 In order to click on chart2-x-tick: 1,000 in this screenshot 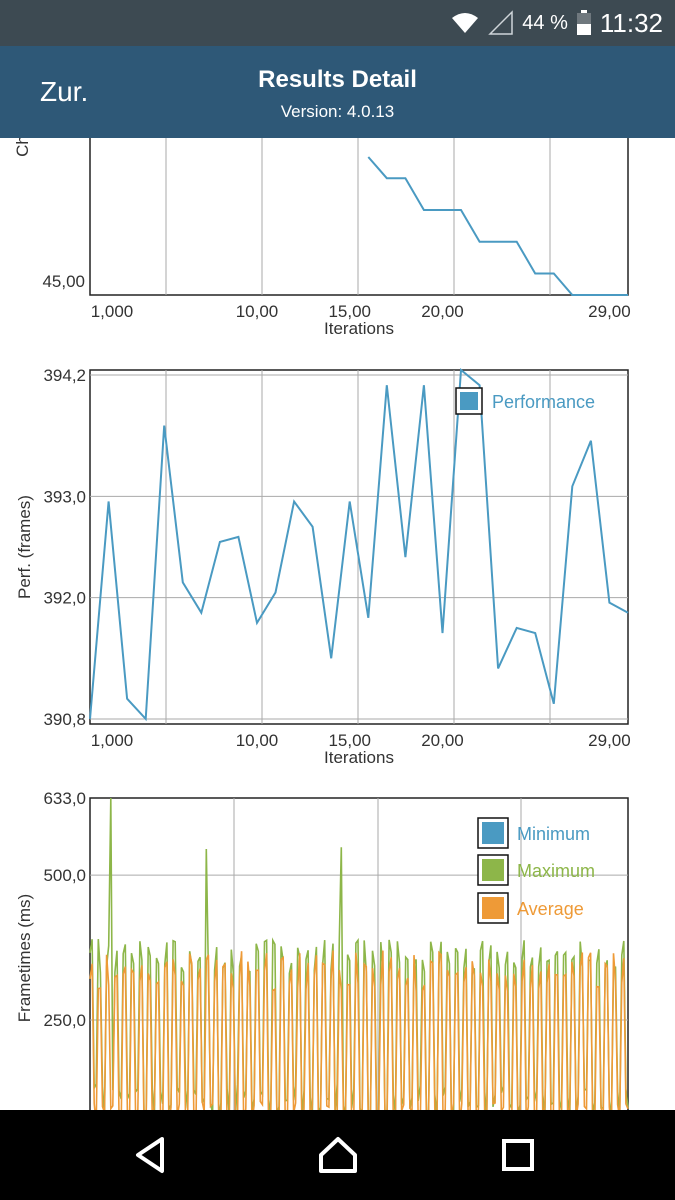, I will do `click(112, 740)`.